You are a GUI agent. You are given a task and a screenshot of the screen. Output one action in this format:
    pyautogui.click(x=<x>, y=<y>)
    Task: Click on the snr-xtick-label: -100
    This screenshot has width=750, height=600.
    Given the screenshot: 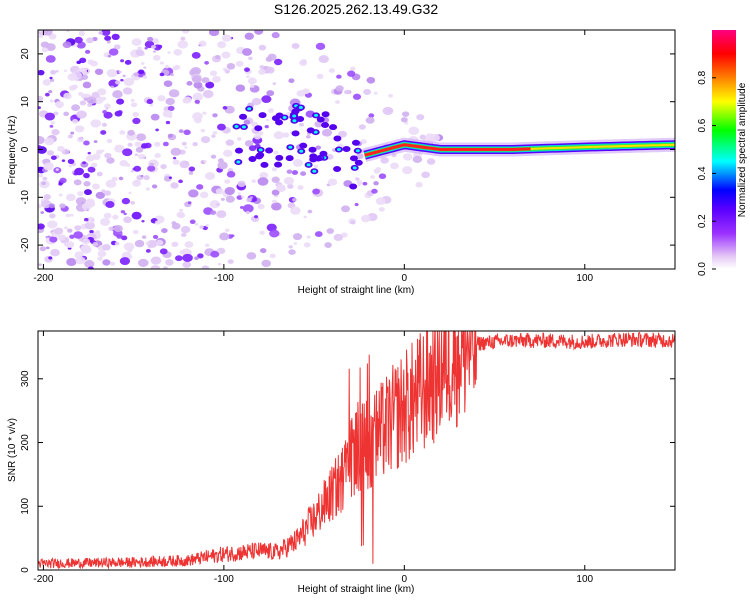 What is the action you would take?
    pyautogui.click(x=224, y=579)
    